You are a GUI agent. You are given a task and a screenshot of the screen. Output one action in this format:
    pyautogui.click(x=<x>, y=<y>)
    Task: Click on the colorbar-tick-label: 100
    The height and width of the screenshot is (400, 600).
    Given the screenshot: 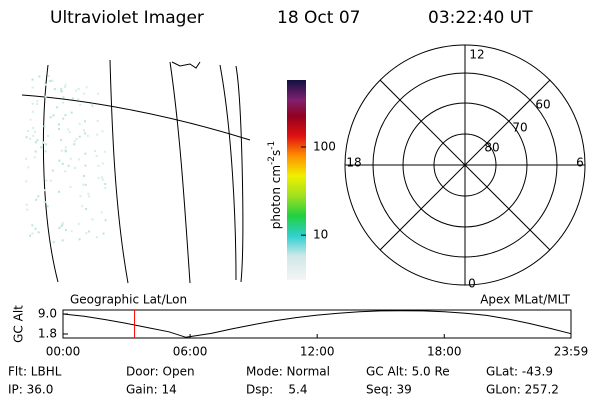 What is the action you would take?
    pyautogui.click(x=324, y=146)
    